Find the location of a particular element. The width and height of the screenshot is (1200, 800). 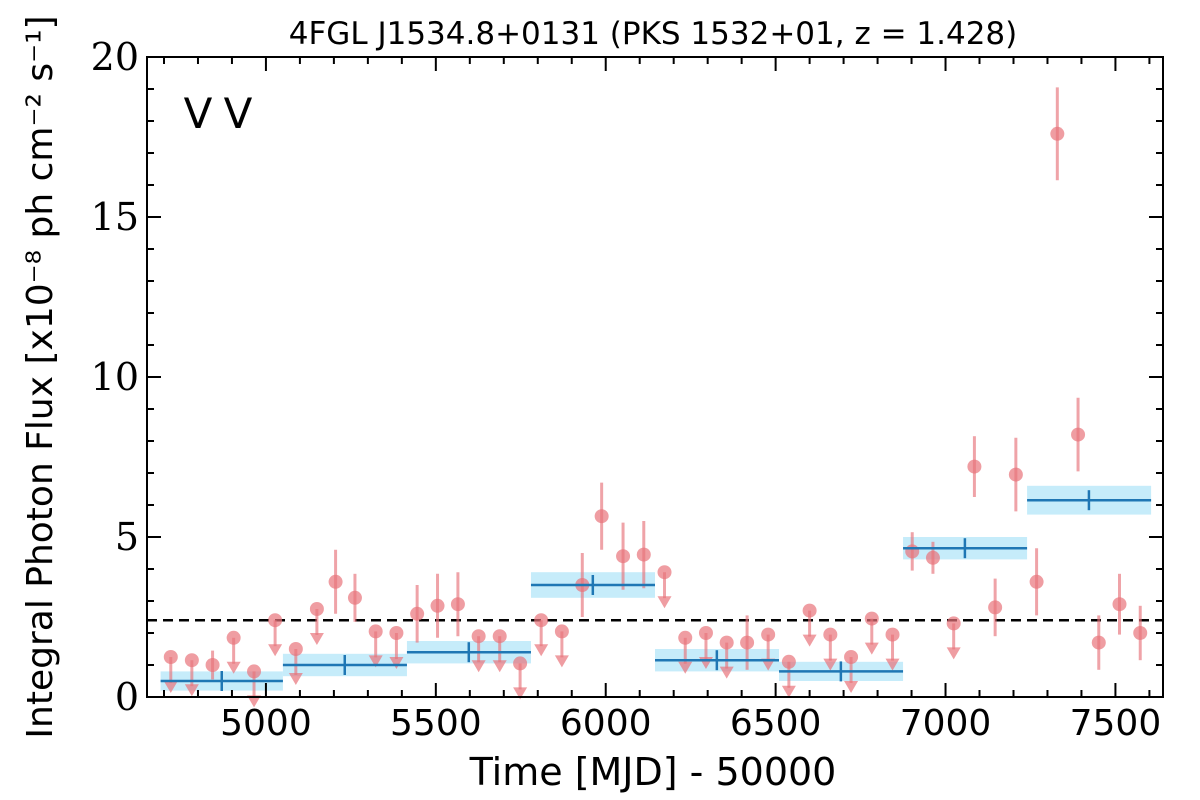

x-tick-label: 6000 is located at coordinates (606, 723).